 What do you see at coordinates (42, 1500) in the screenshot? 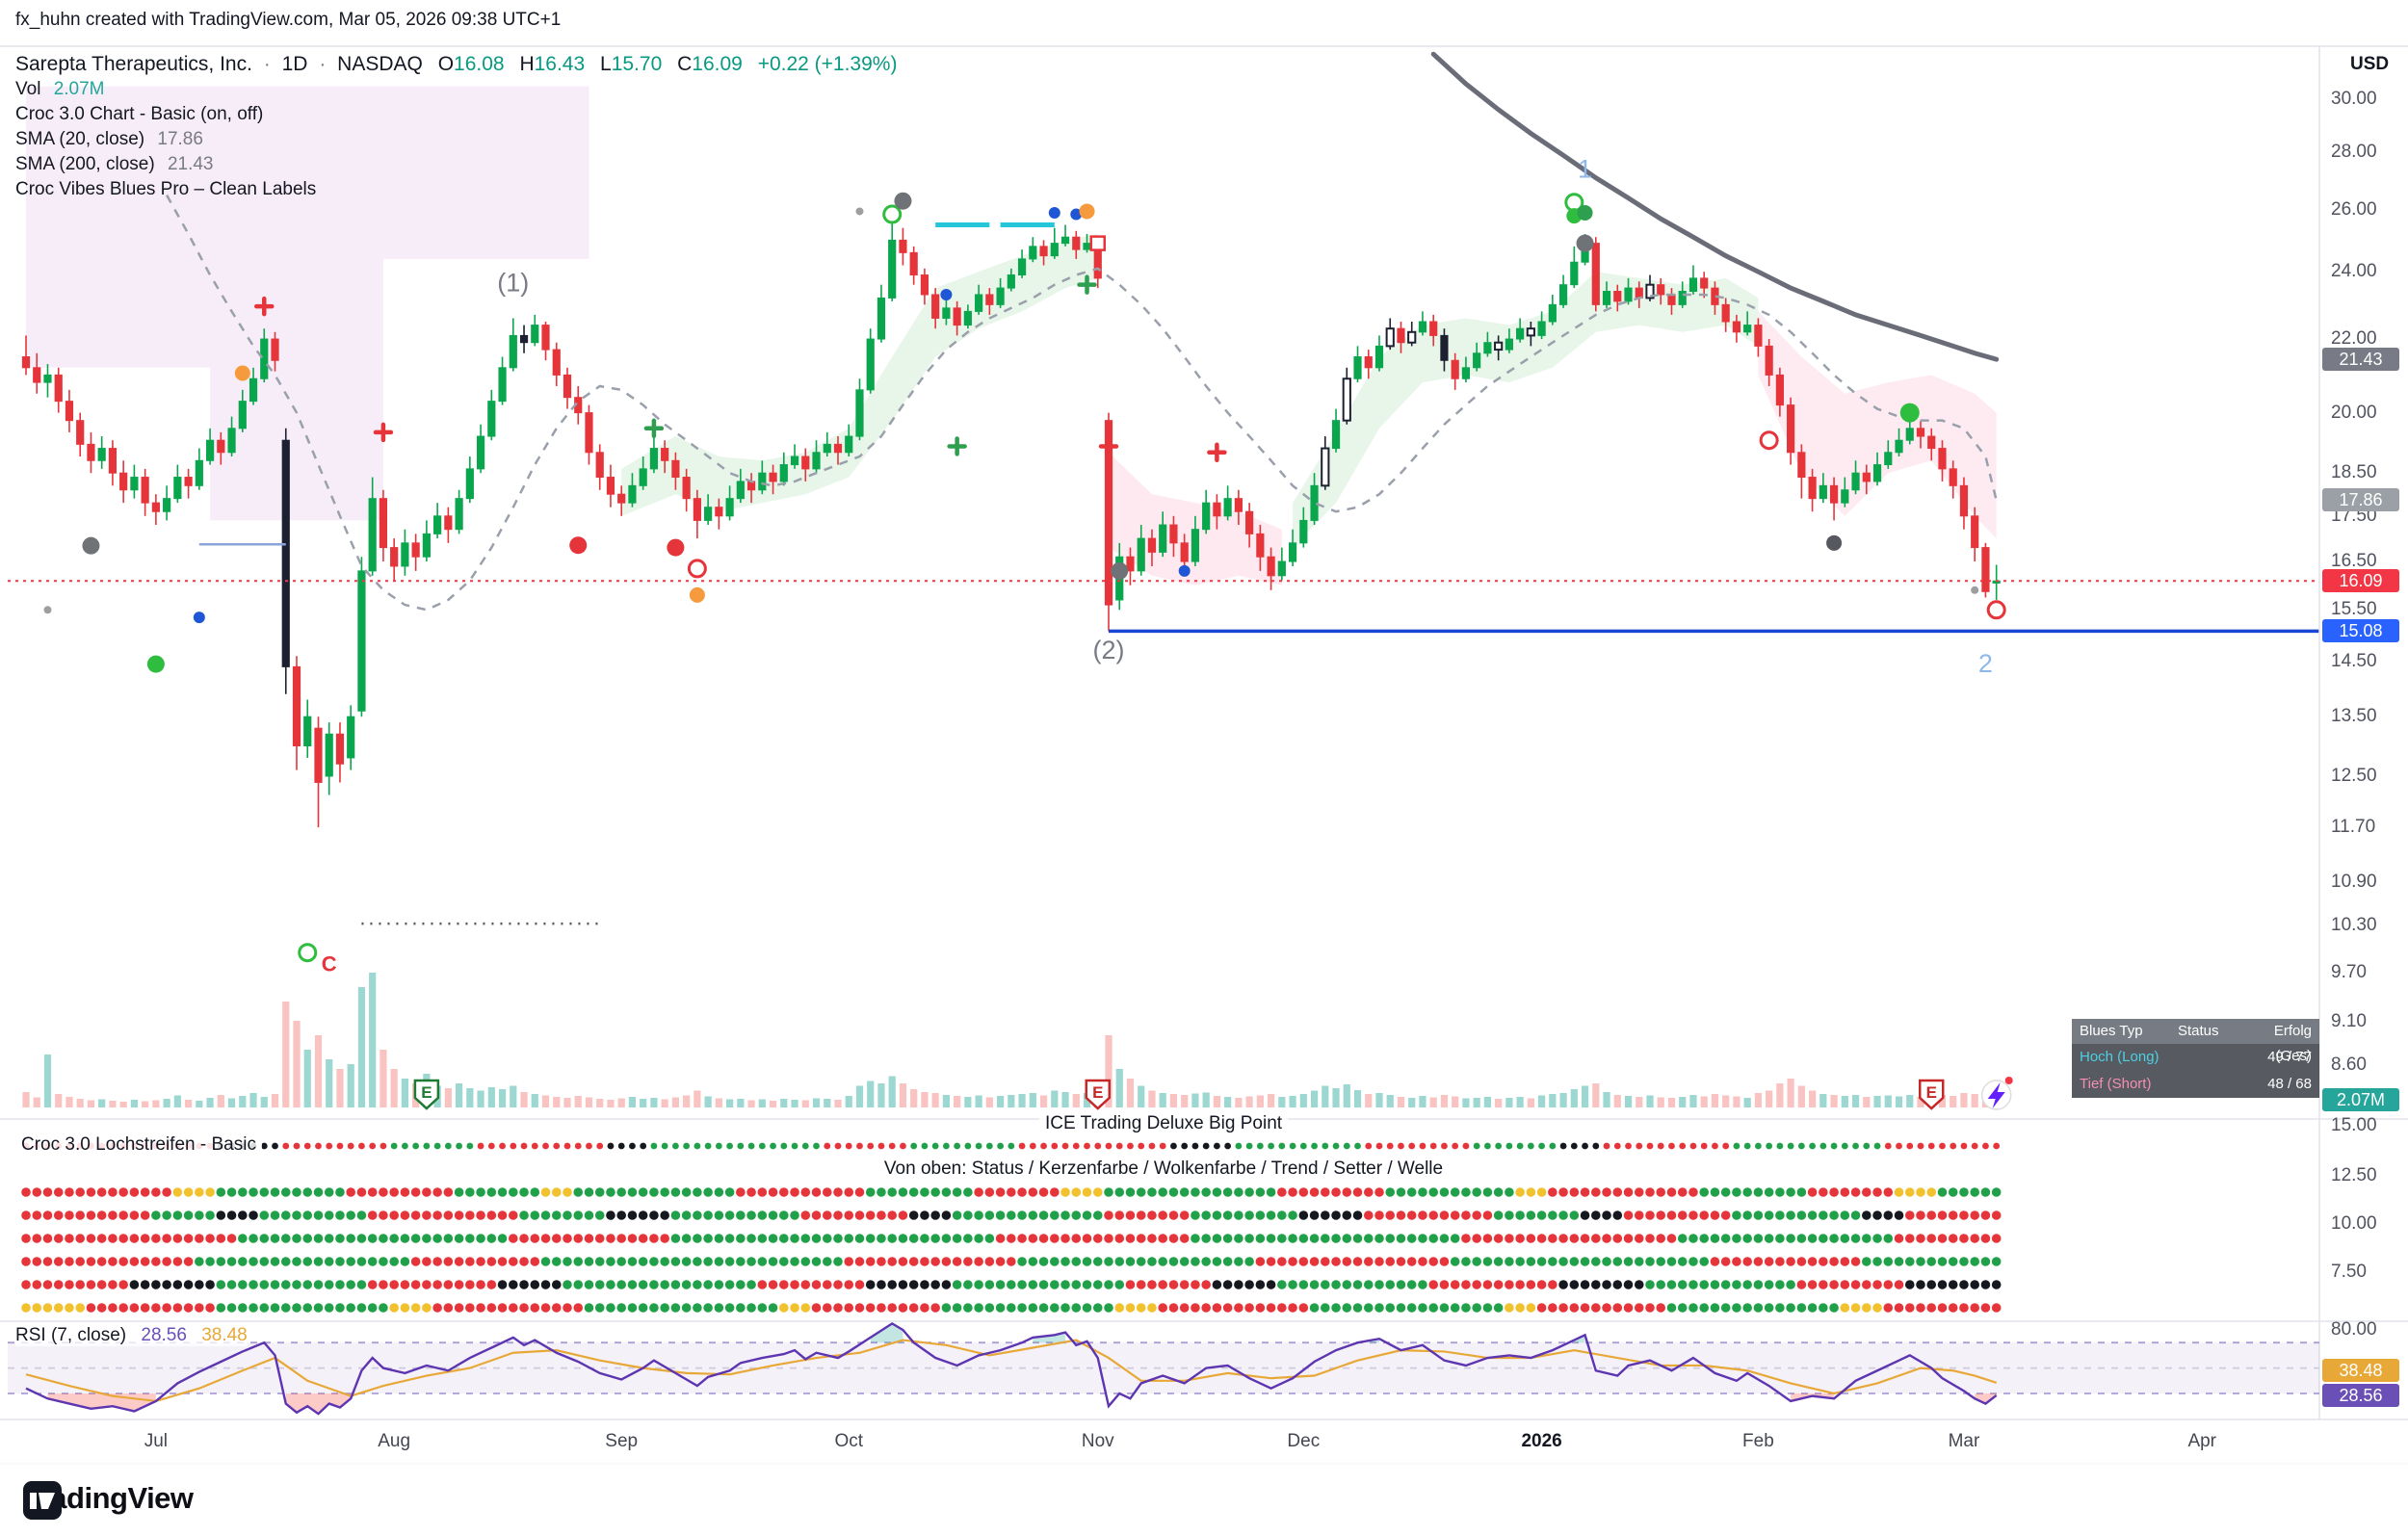
I see `tradingview-logo-icon` at bounding box center [42, 1500].